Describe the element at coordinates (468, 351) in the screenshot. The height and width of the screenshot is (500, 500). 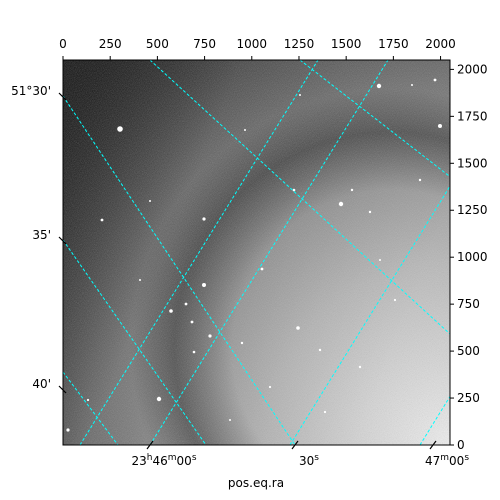
I see `right-tick-label: 500` at that location.